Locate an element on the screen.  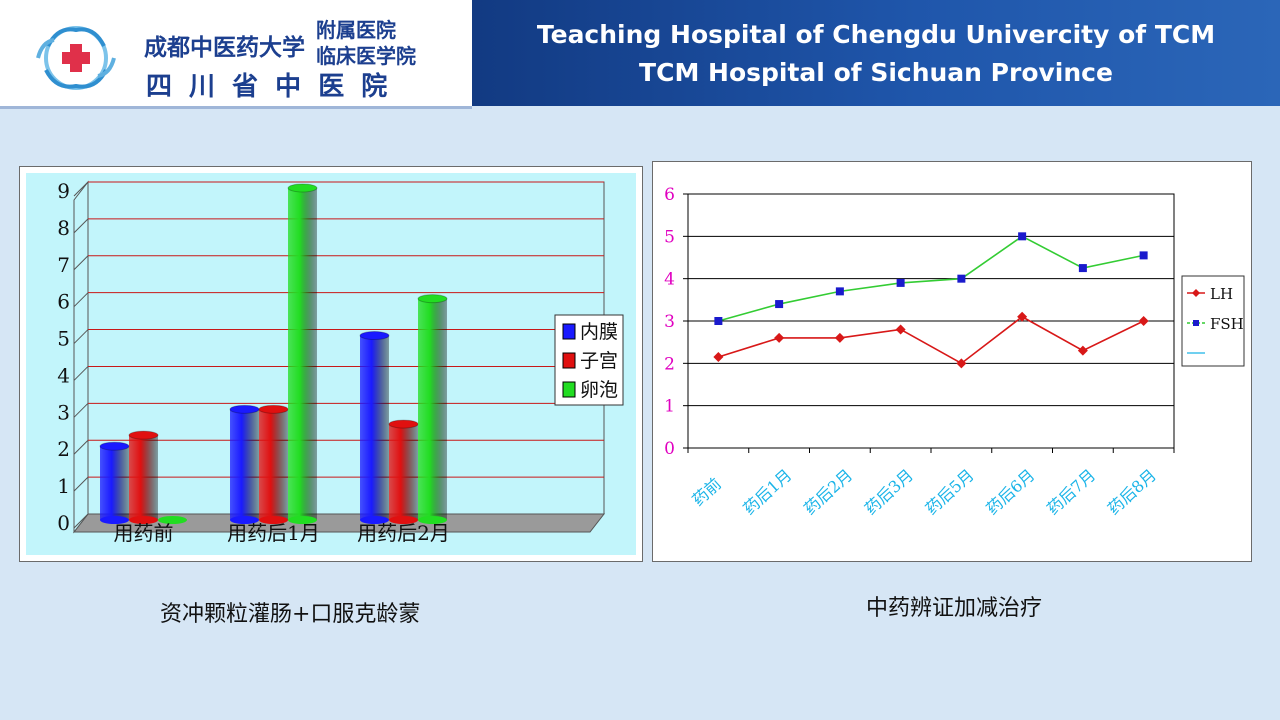
line-y-tick-label: 0 is located at coordinates (669, 449).